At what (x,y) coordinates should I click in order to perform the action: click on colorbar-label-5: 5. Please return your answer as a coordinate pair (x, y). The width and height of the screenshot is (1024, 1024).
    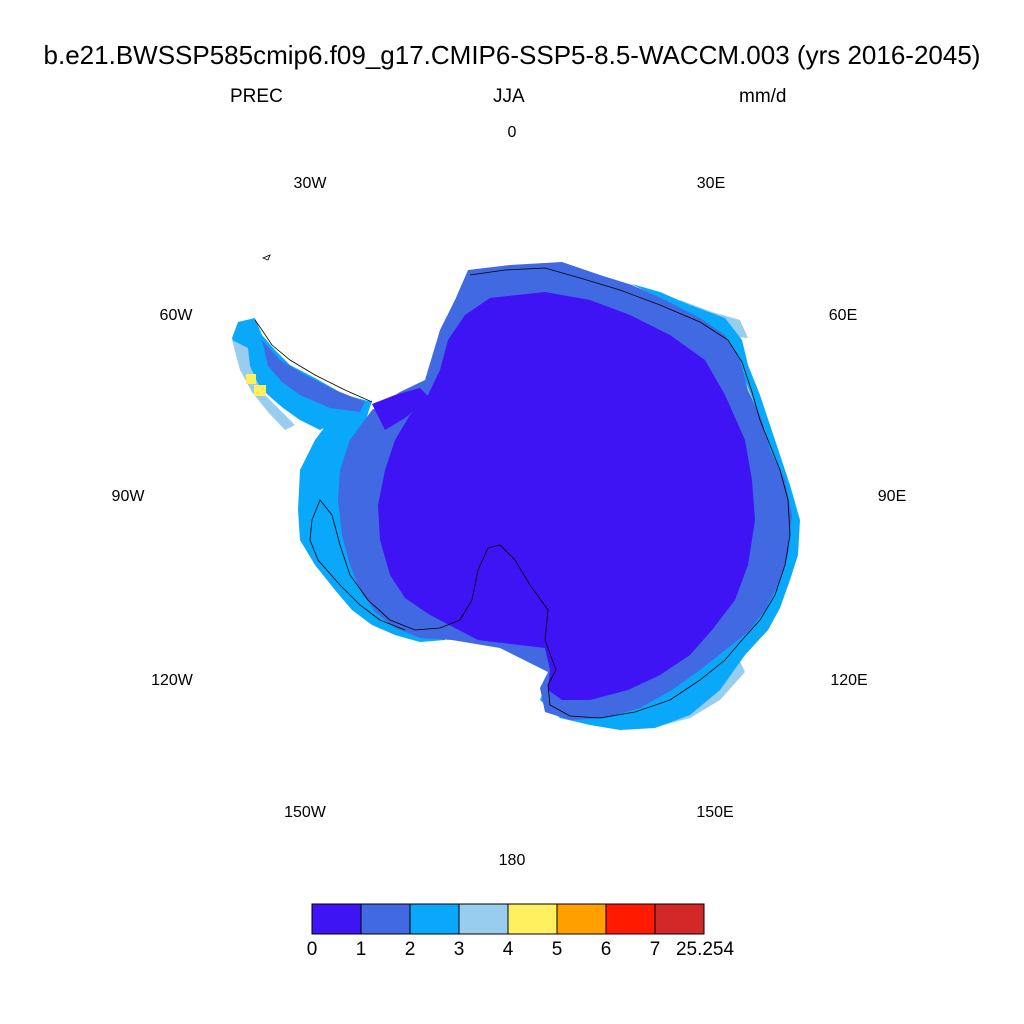
    Looking at the image, I should click on (557, 949).